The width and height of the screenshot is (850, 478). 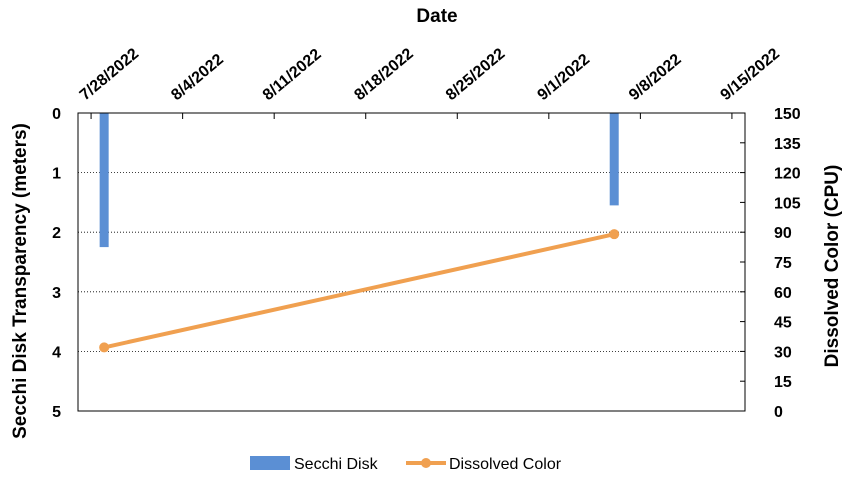 What do you see at coordinates (787, 174) in the screenshot?
I see `right-y-tick-label-120: 120` at bounding box center [787, 174].